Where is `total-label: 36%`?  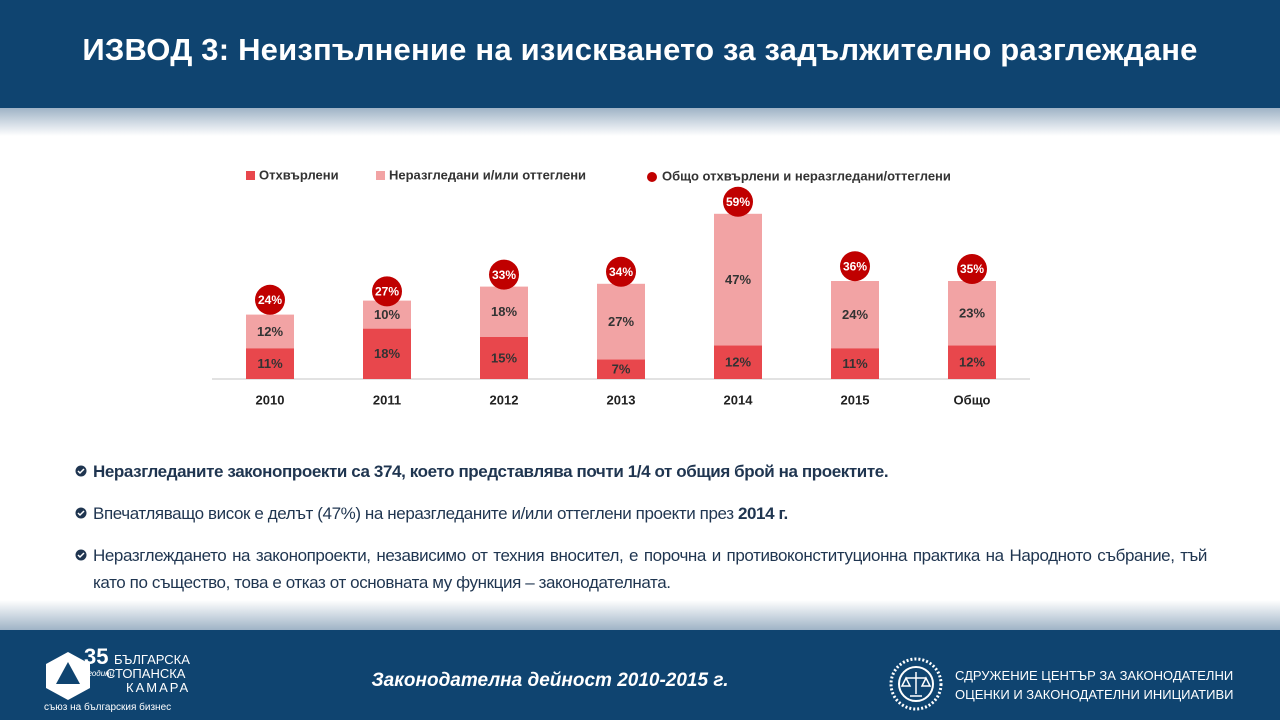
total-label: 36% is located at coordinates (855, 266).